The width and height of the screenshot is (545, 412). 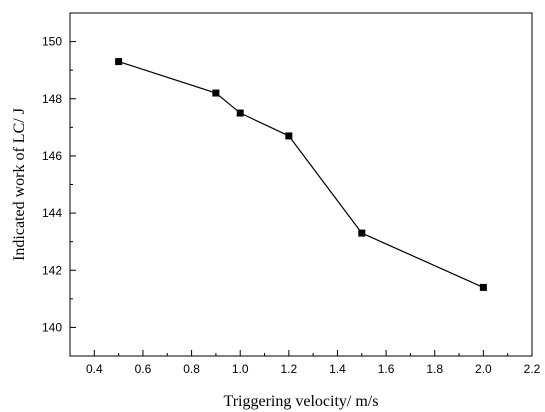 What do you see at coordinates (337, 369) in the screenshot?
I see `x-tick-label: 1.4` at bounding box center [337, 369].